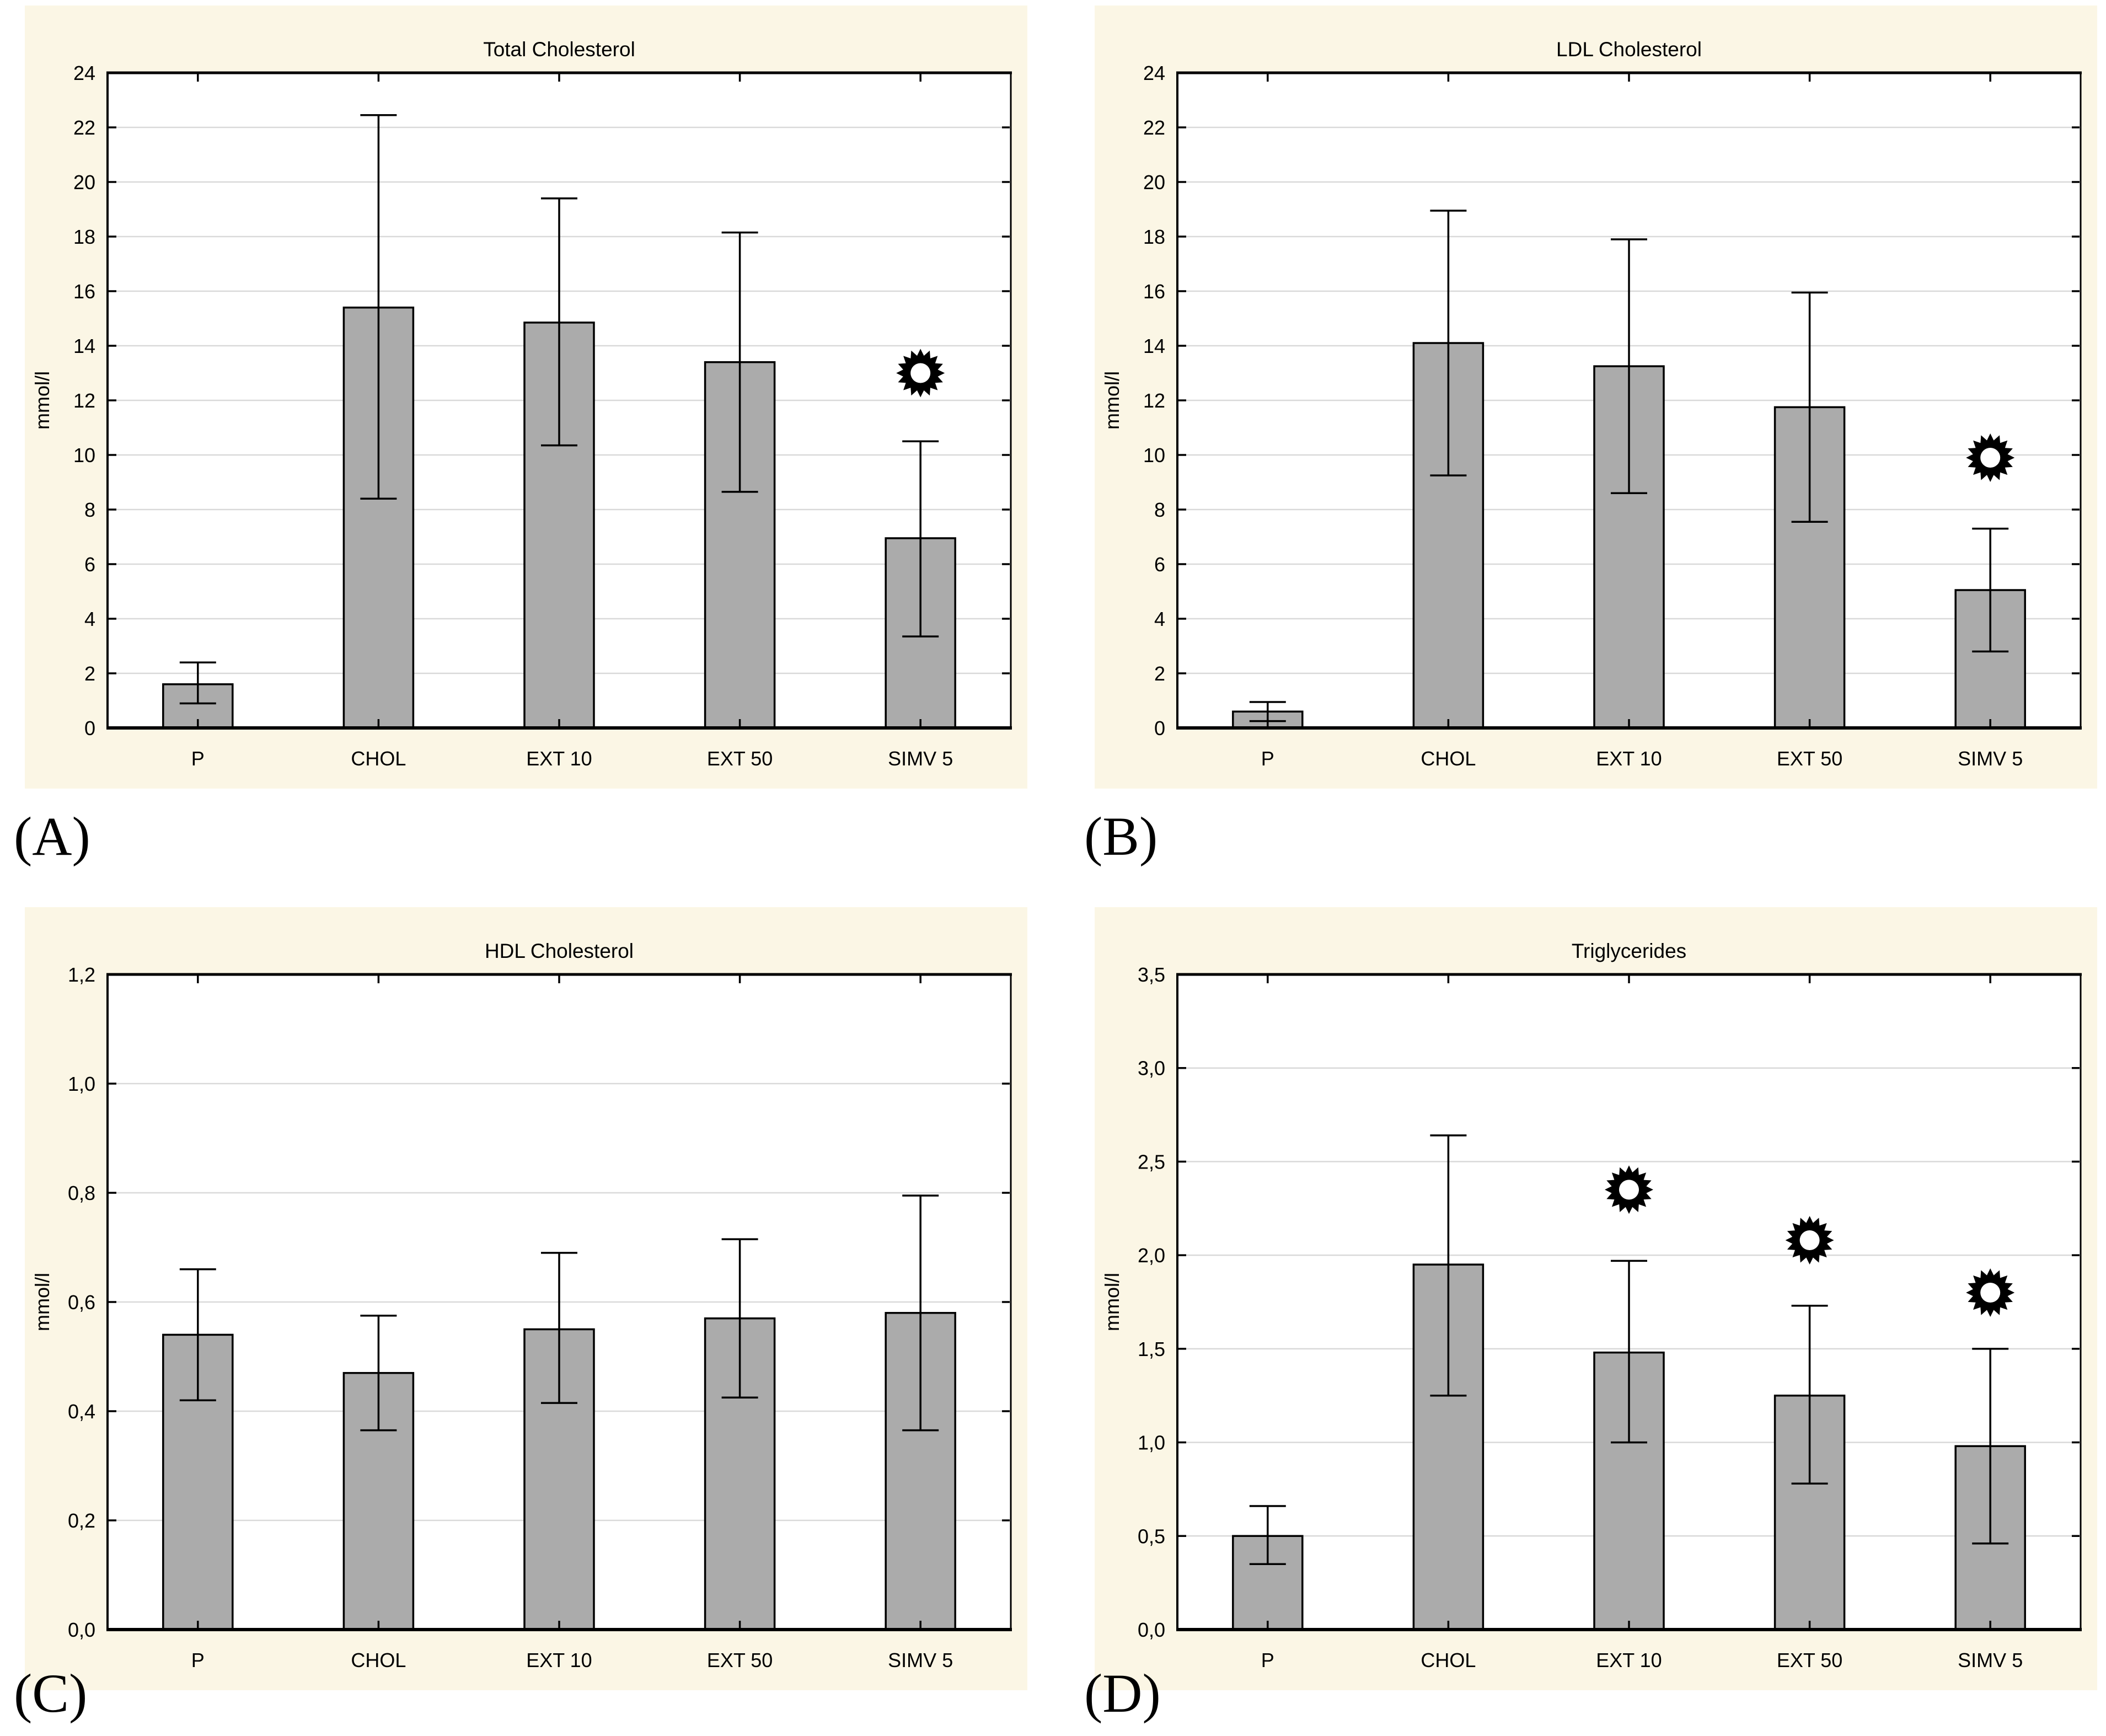  Describe the element at coordinates (559, 49) in the screenshot. I see `chart-title: Total Cholesterol` at that location.